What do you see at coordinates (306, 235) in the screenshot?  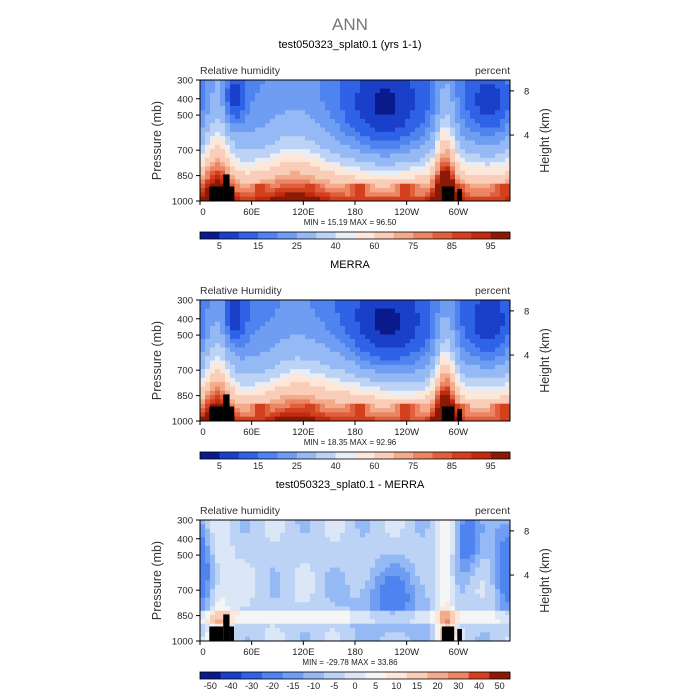 I see `colorbar-swatch` at bounding box center [306, 235].